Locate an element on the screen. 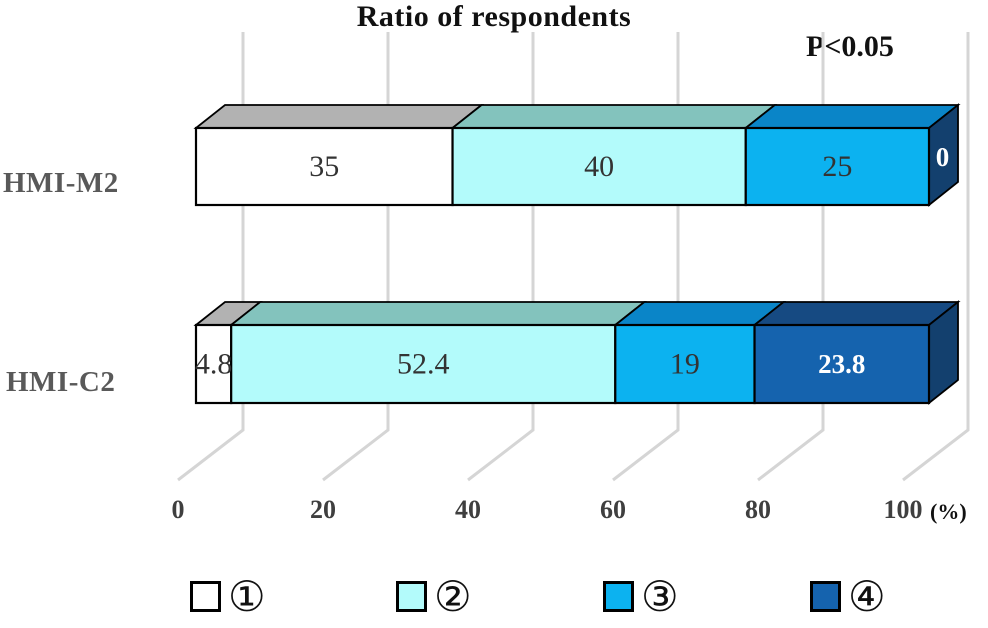  bar-value-label: 0 is located at coordinates (943, 157).